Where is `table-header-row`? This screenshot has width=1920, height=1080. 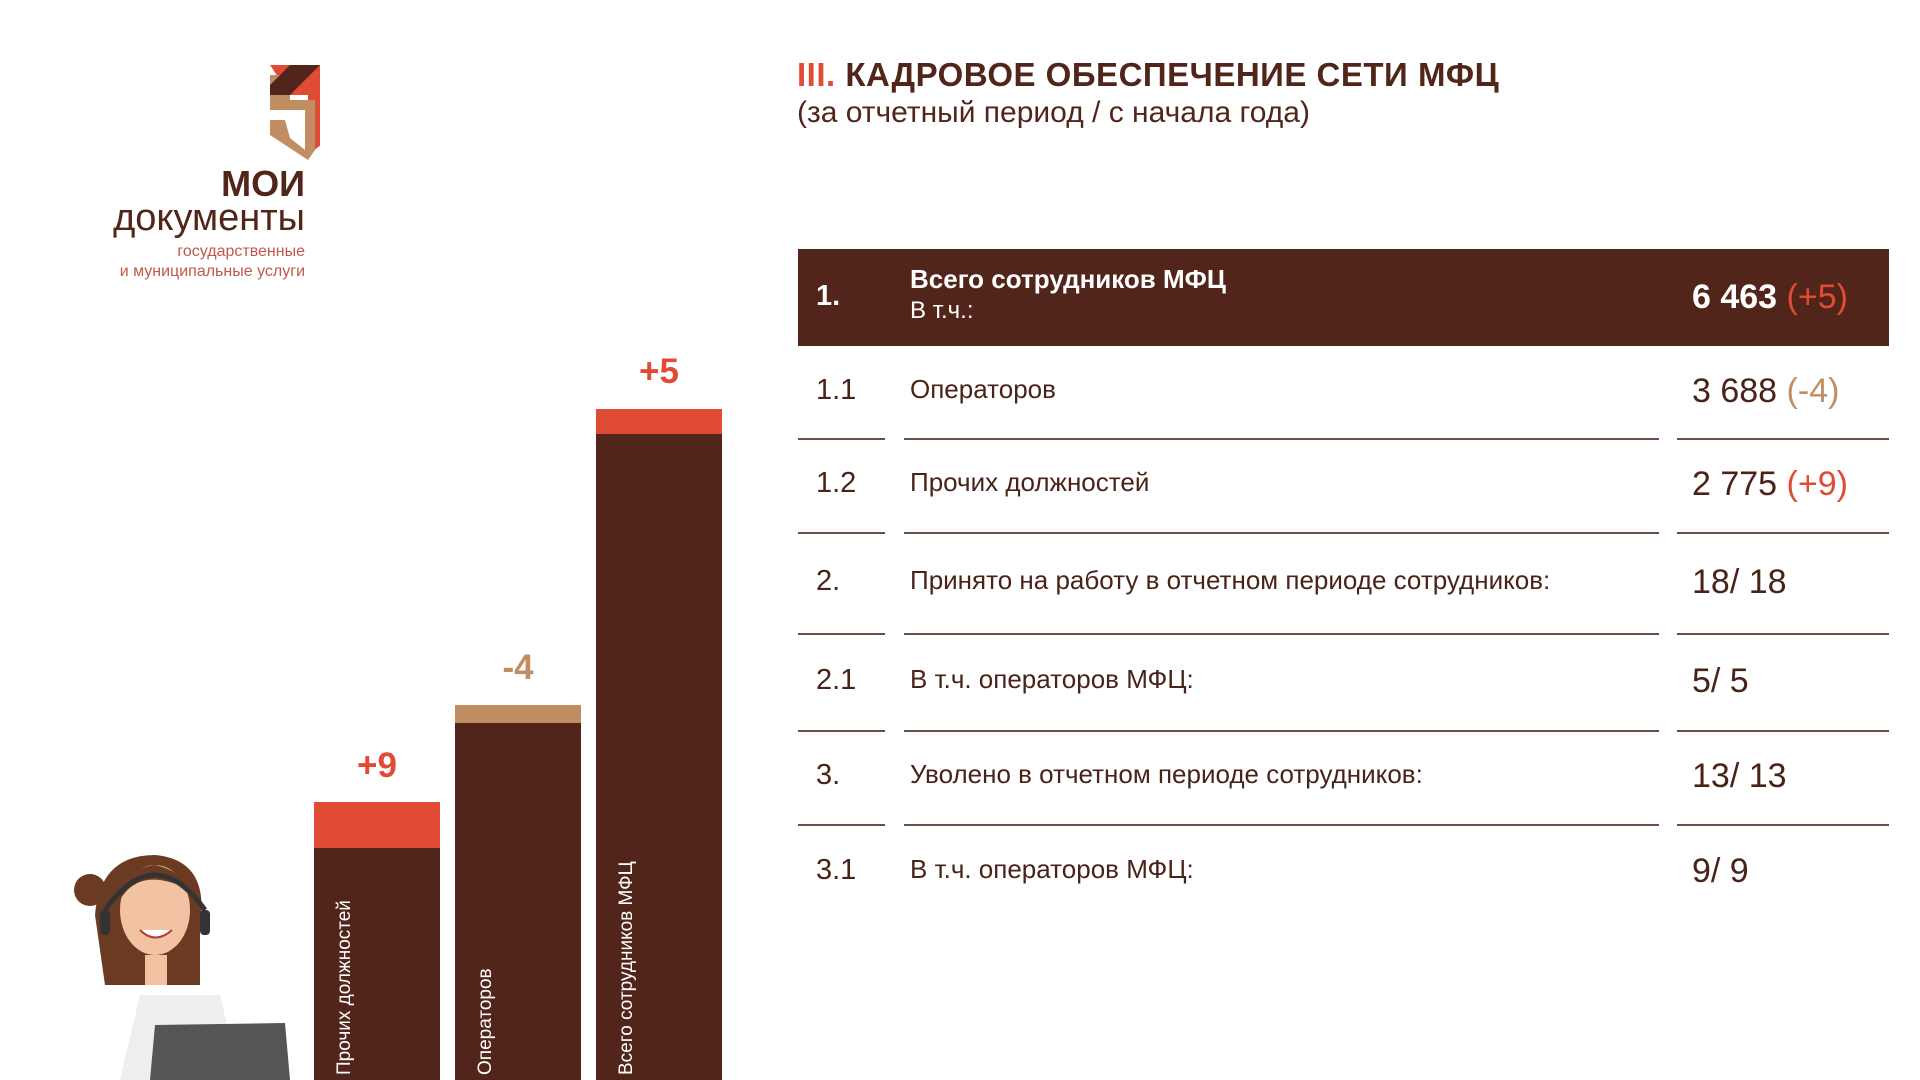
table-header-row is located at coordinates (1343, 297).